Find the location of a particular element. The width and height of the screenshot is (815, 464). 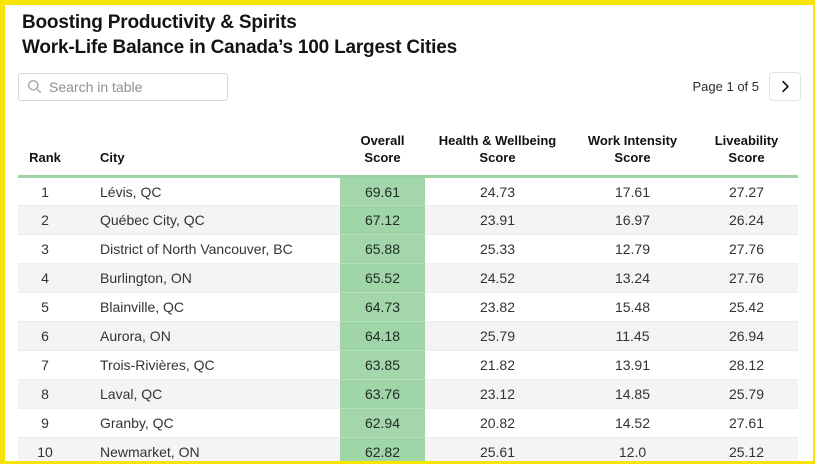

health-score-cell: 20.82 is located at coordinates (497, 423).